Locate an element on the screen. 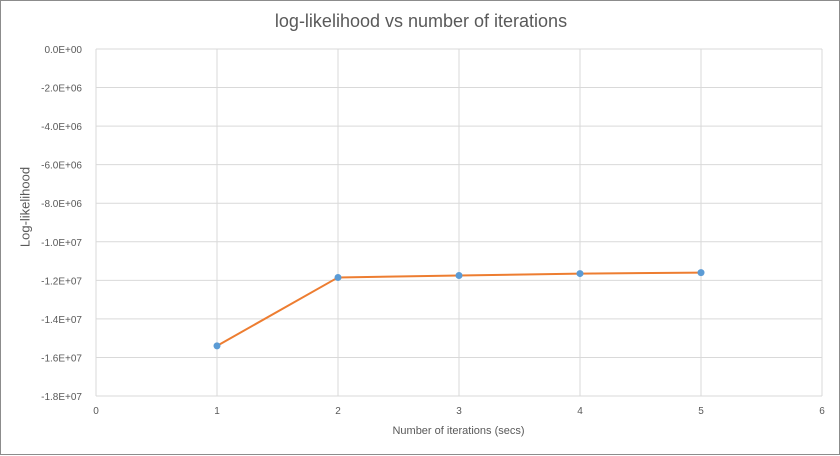  x-tick-label: 0 is located at coordinates (96, 411).